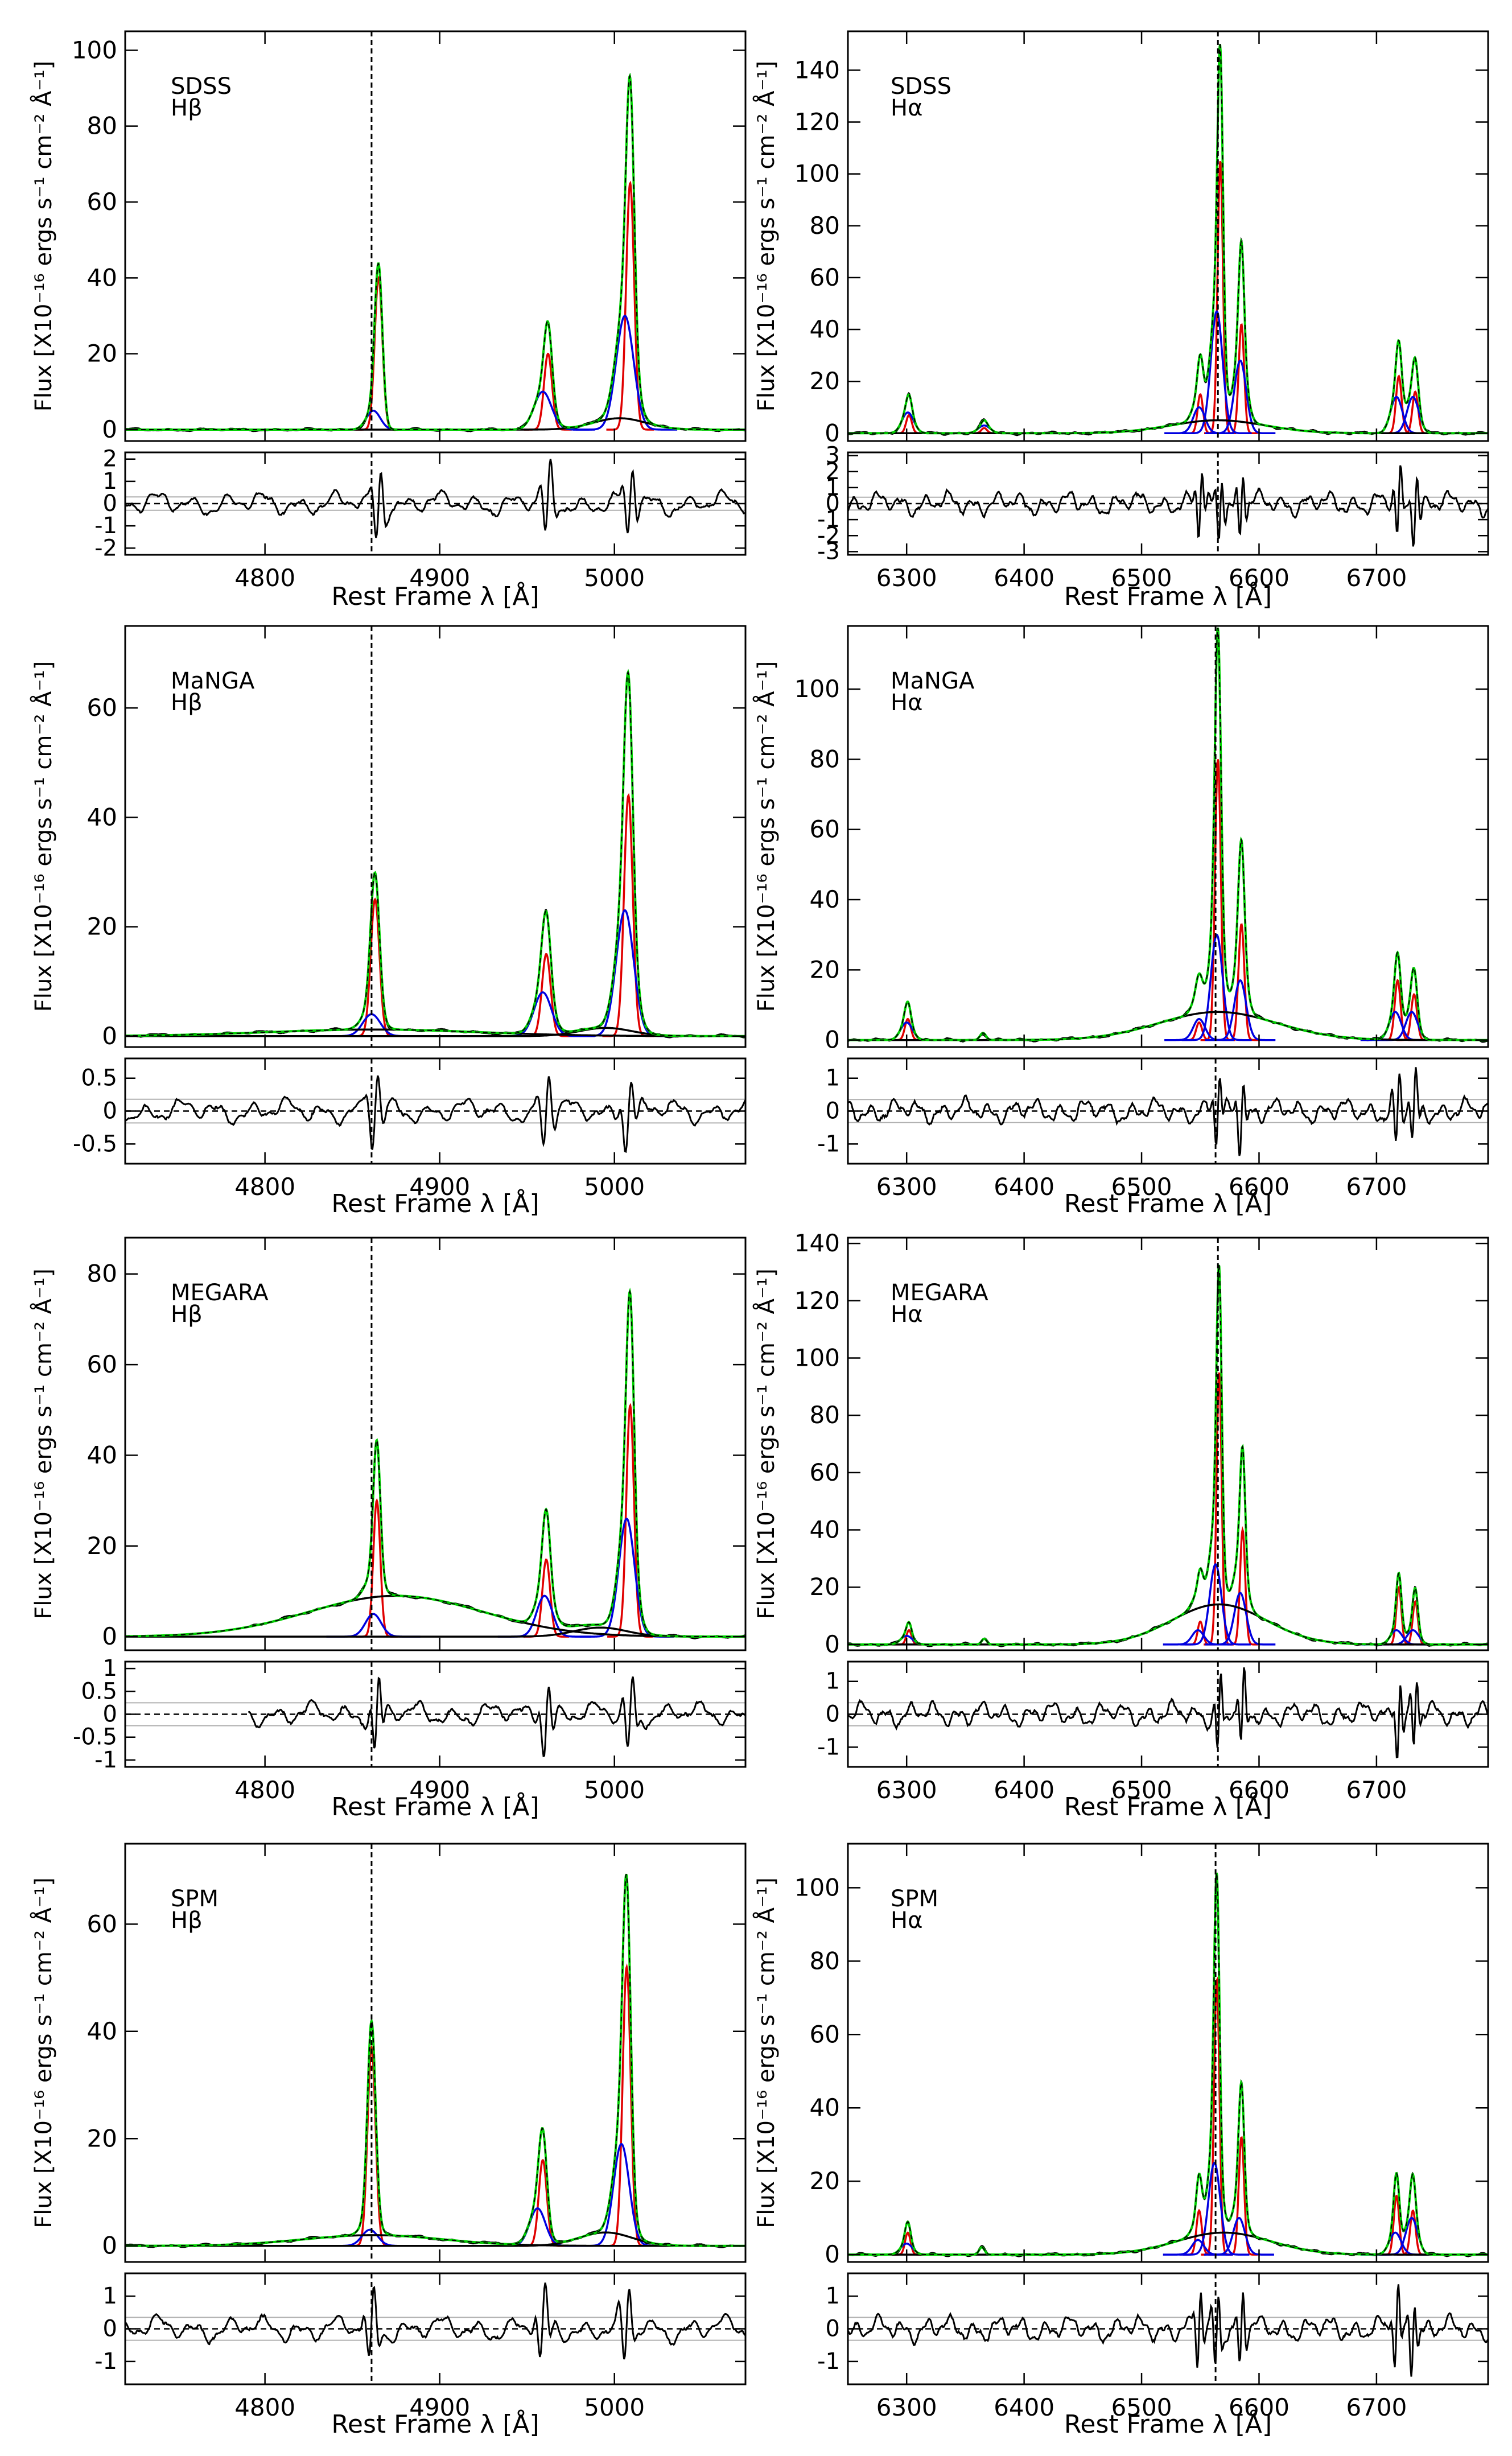  I want to click on y-tick-label: 120, so click(817, 121).